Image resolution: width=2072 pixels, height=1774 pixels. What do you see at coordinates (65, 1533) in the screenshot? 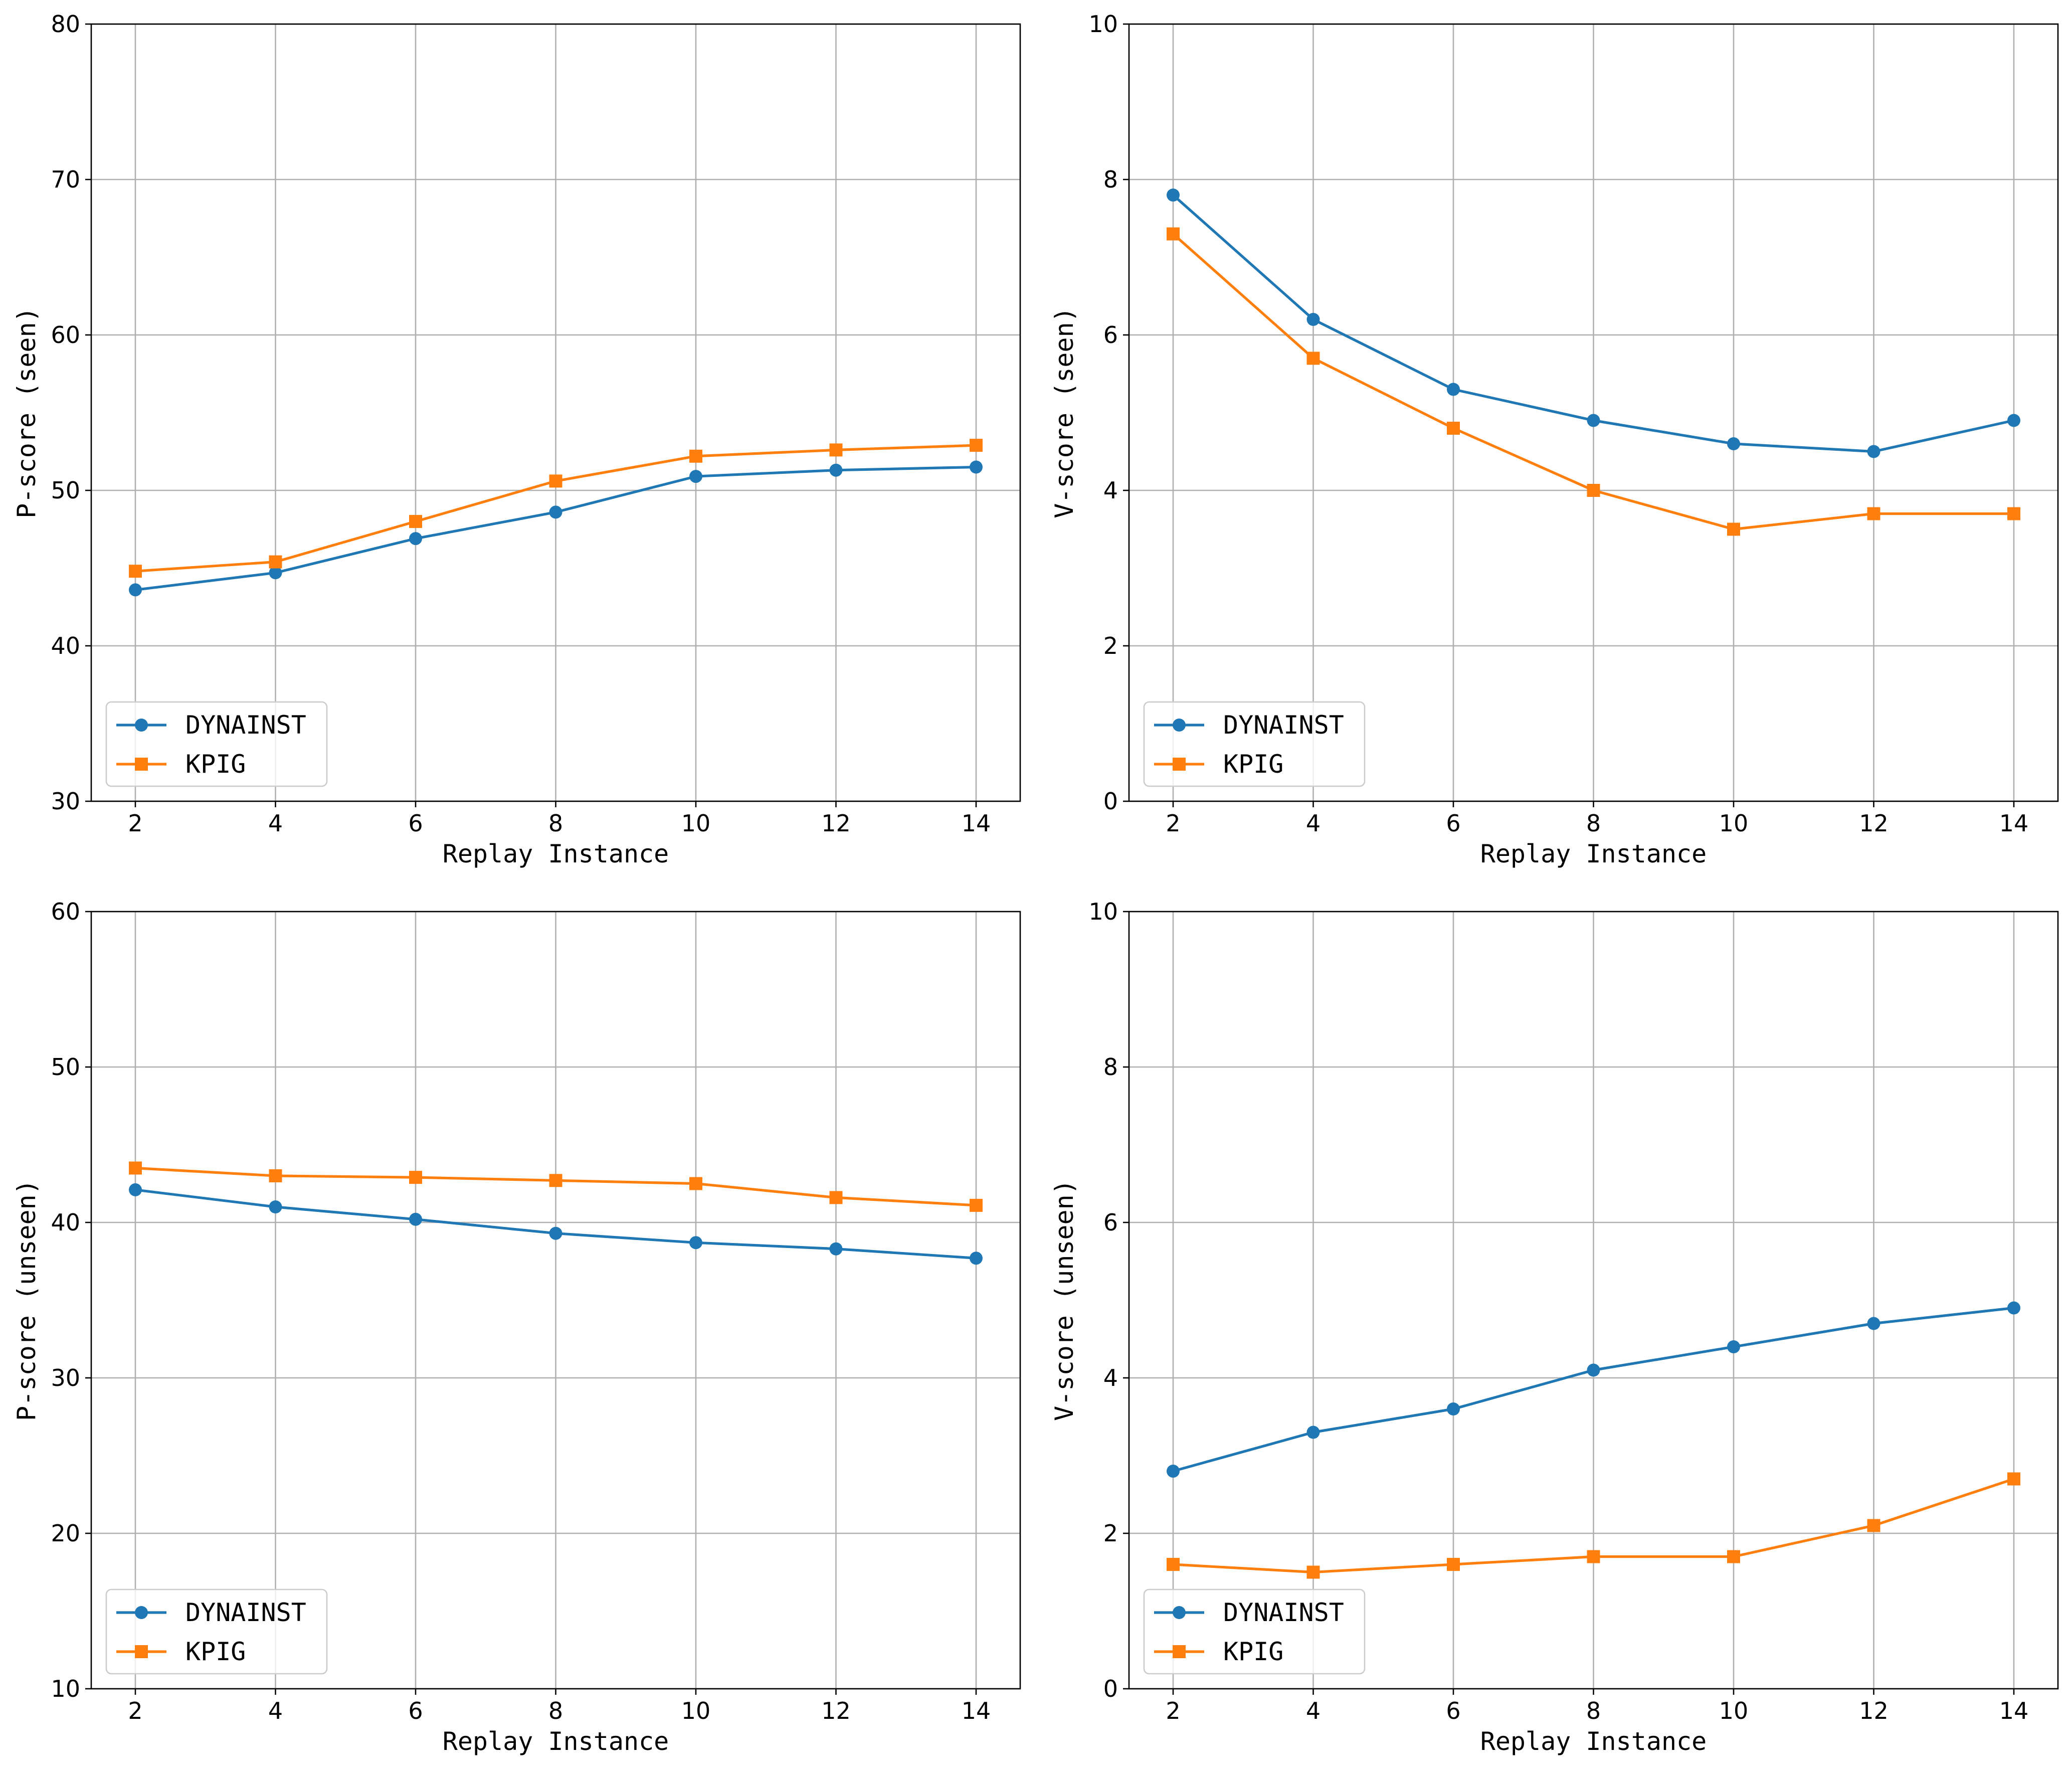
I see `y-tick-label: 20` at bounding box center [65, 1533].